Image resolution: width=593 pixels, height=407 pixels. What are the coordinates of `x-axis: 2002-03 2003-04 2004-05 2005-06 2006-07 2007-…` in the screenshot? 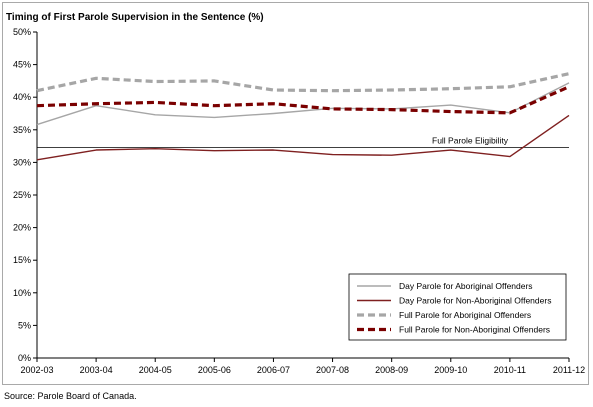 It's located at (302, 366).